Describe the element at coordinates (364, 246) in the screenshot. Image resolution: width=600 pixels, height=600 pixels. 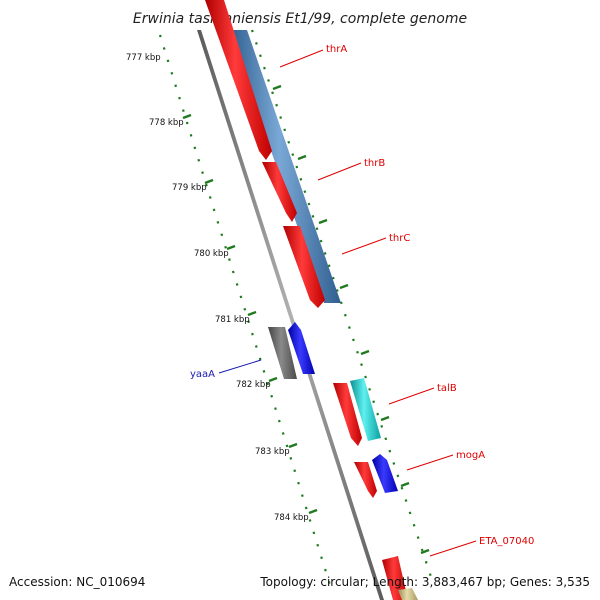
I see `label-line-thrC` at that location.